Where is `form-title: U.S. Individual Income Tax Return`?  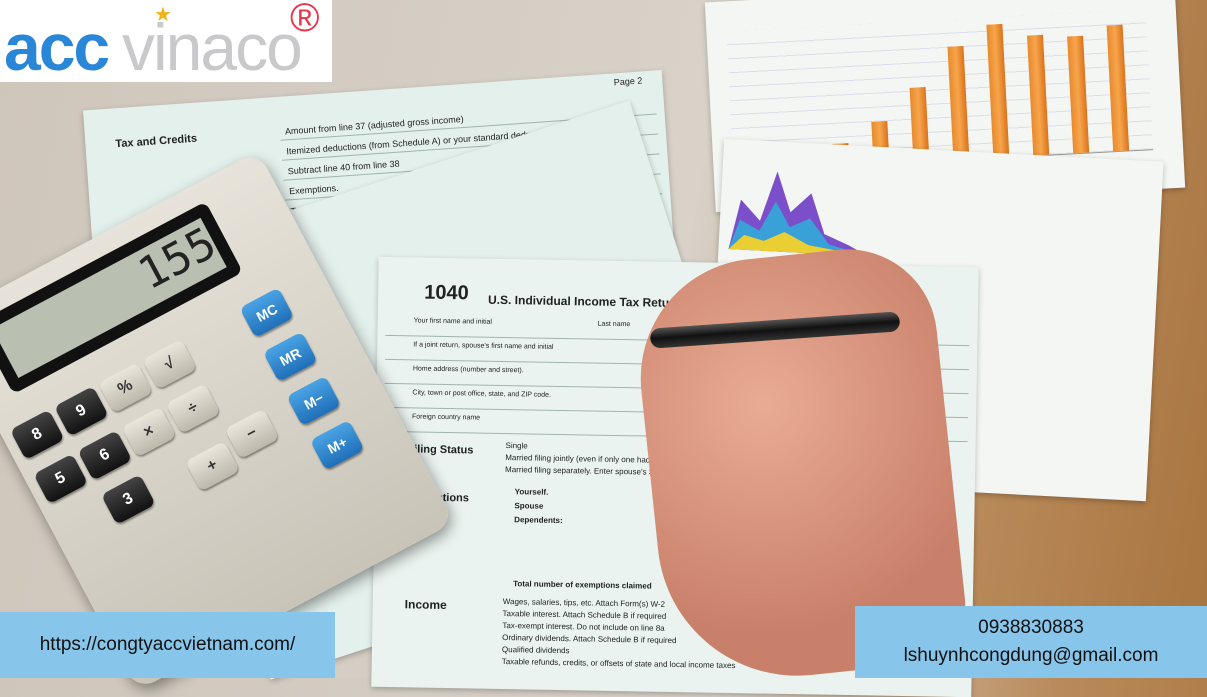
form-title: U.S. Individual Income Tax Return is located at coordinates (584, 301).